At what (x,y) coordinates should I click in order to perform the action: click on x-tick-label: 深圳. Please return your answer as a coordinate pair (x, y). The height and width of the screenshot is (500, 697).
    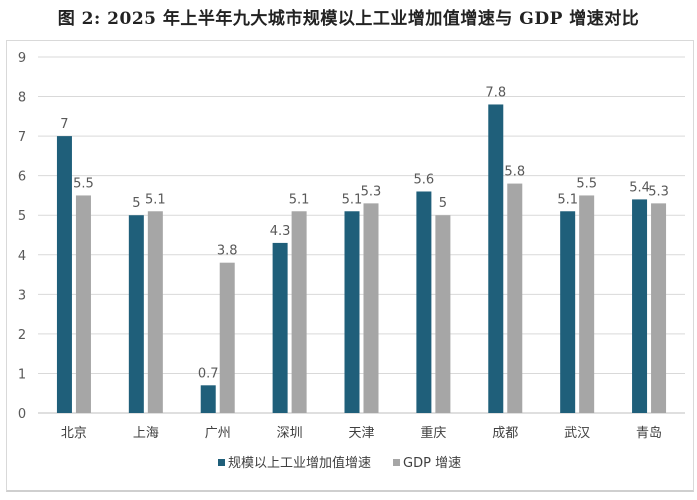
    Looking at the image, I should click on (290, 433).